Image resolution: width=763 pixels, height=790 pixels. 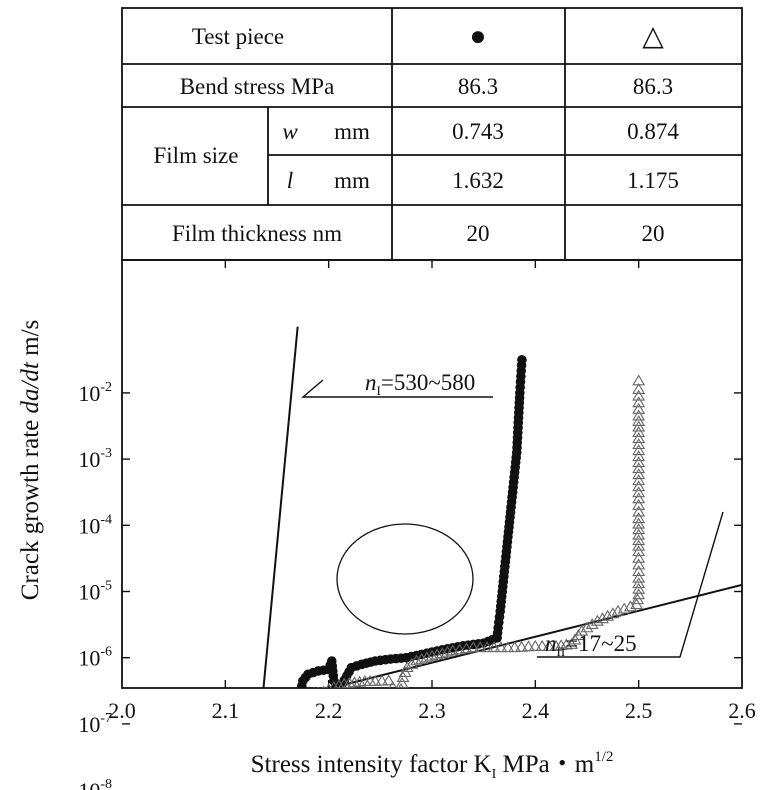 I want to click on y-tick-label: 10⁻³, so click(x=95, y=459).